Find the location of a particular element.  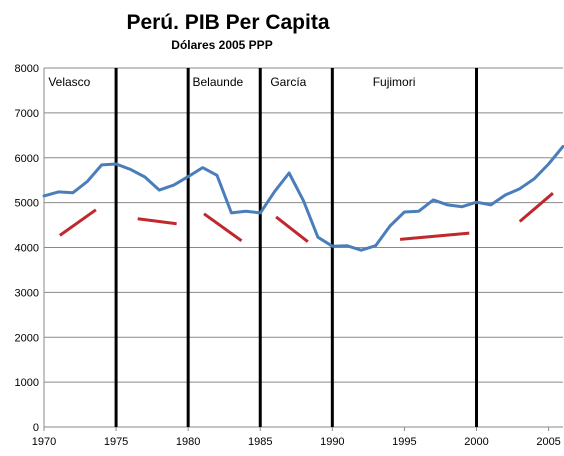

y-tick-label: 0 is located at coordinates (36, 428).